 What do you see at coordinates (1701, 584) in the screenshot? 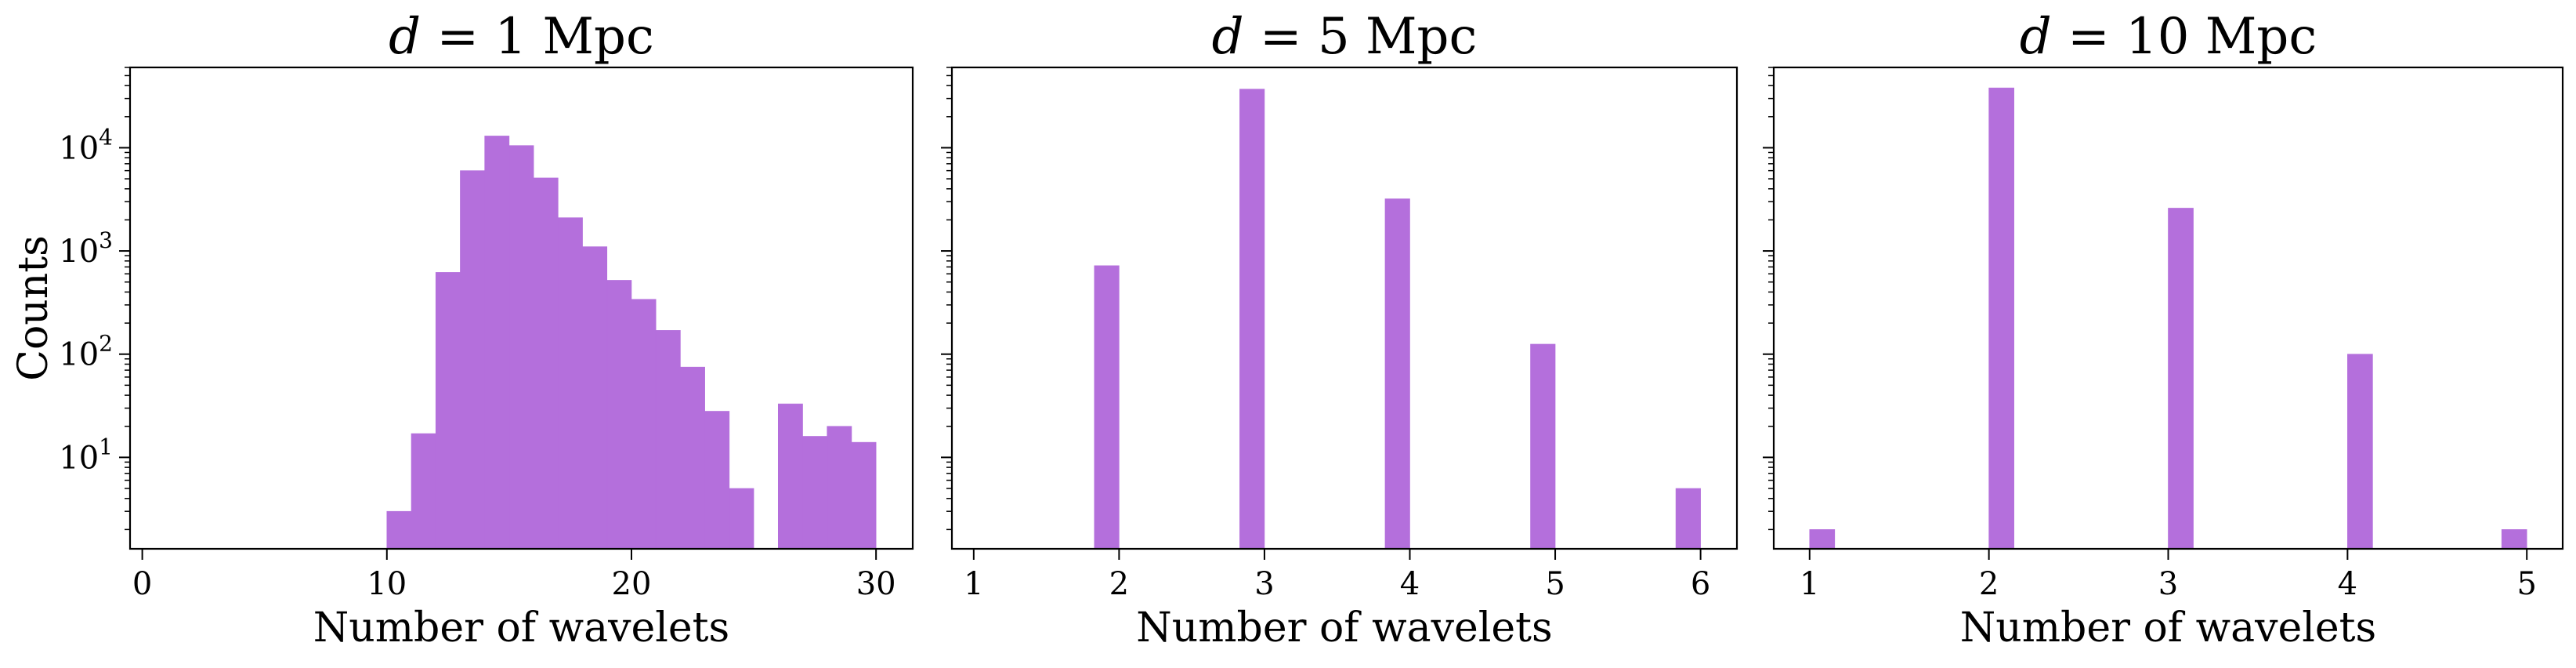
I see `x-tick-label: 6` at bounding box center [1701, 584].